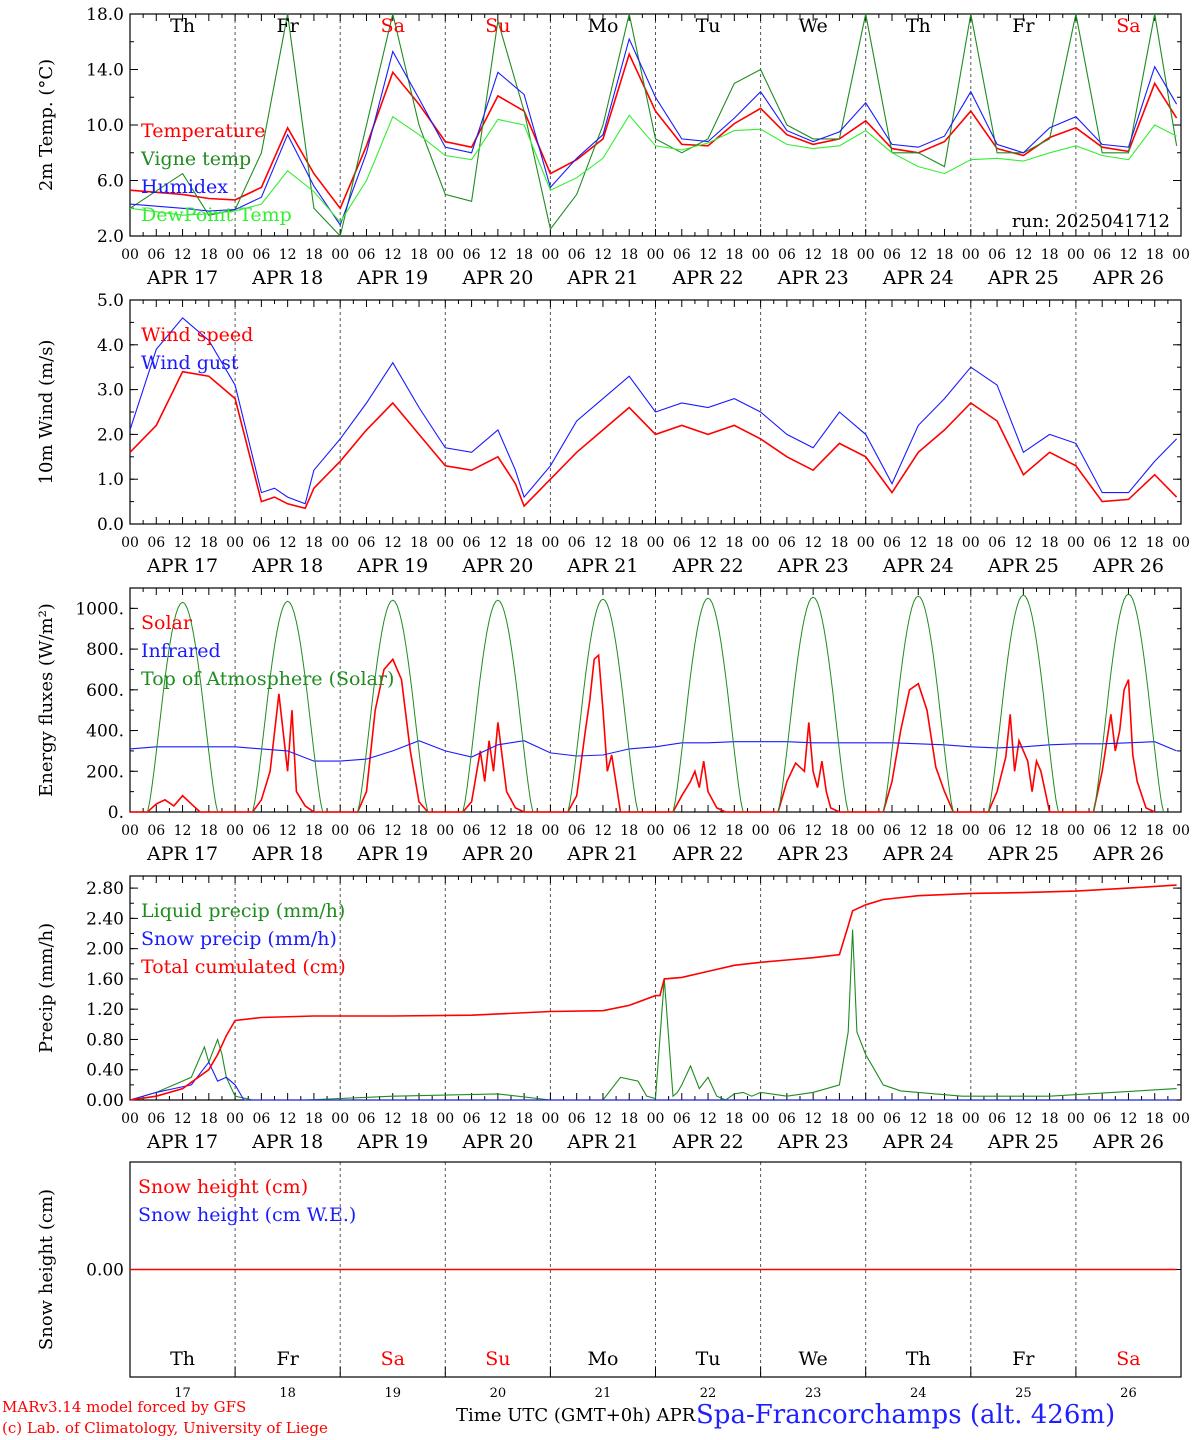  Describe the element at coordinates (105, 919) in the screenshot. I see `y-tick-label: 2.40` at that location.